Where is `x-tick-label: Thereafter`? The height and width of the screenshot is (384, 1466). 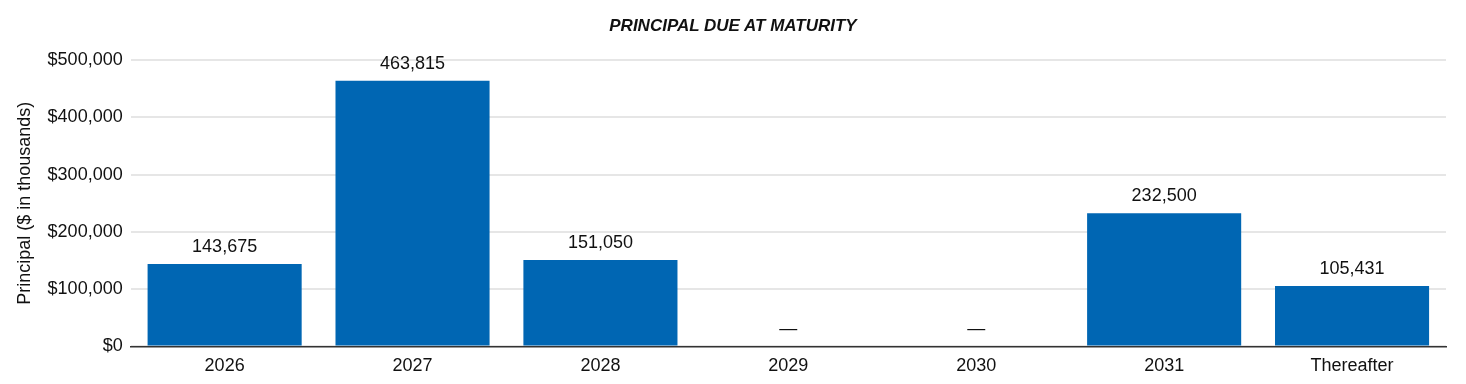
x-tick-label: Thereafter is located at coordinates (1352, 365).